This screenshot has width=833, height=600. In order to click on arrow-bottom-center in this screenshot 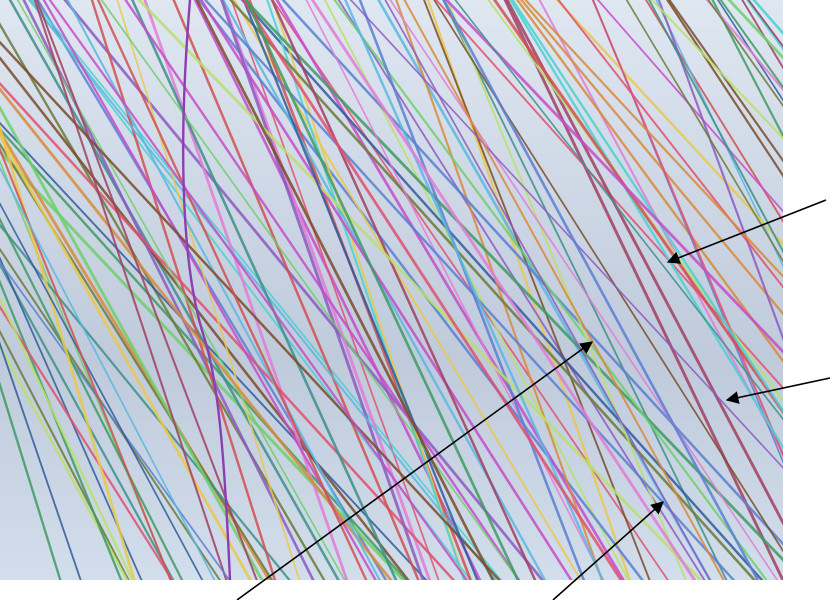, I will do `click(608, 550)`.